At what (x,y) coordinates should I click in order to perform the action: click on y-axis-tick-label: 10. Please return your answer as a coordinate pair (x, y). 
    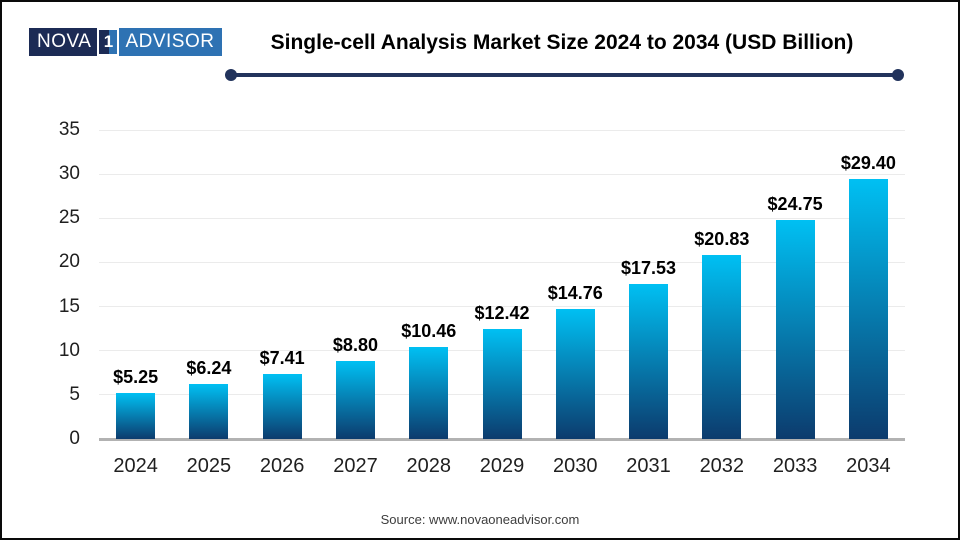
    Looking at the image, I should click on (69, 350).